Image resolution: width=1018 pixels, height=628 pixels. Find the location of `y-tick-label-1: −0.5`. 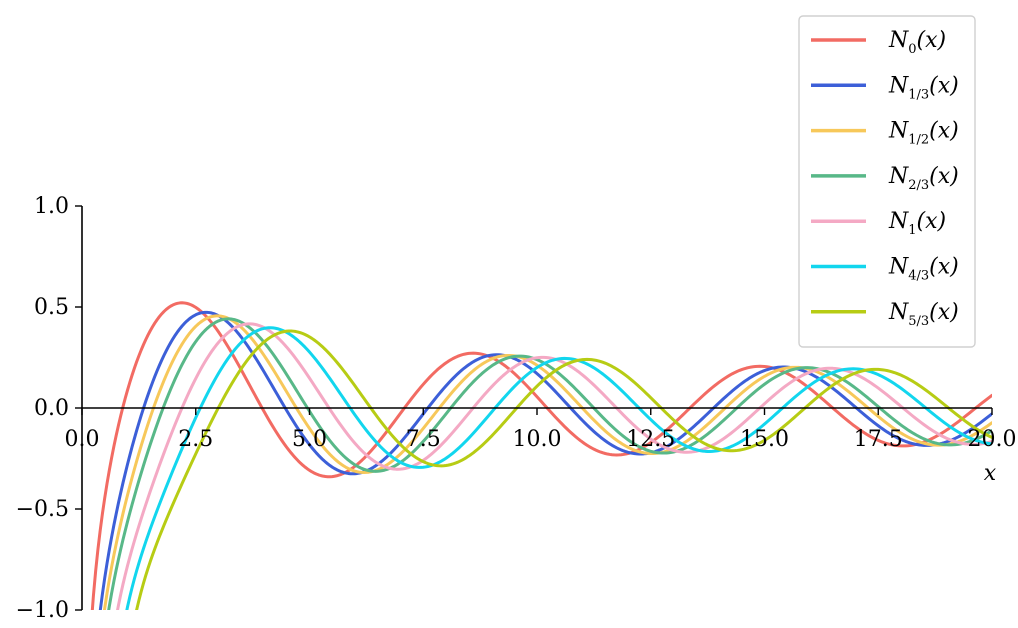

y-tick-label-1: −0.5 is located at coordinates (42, 509).